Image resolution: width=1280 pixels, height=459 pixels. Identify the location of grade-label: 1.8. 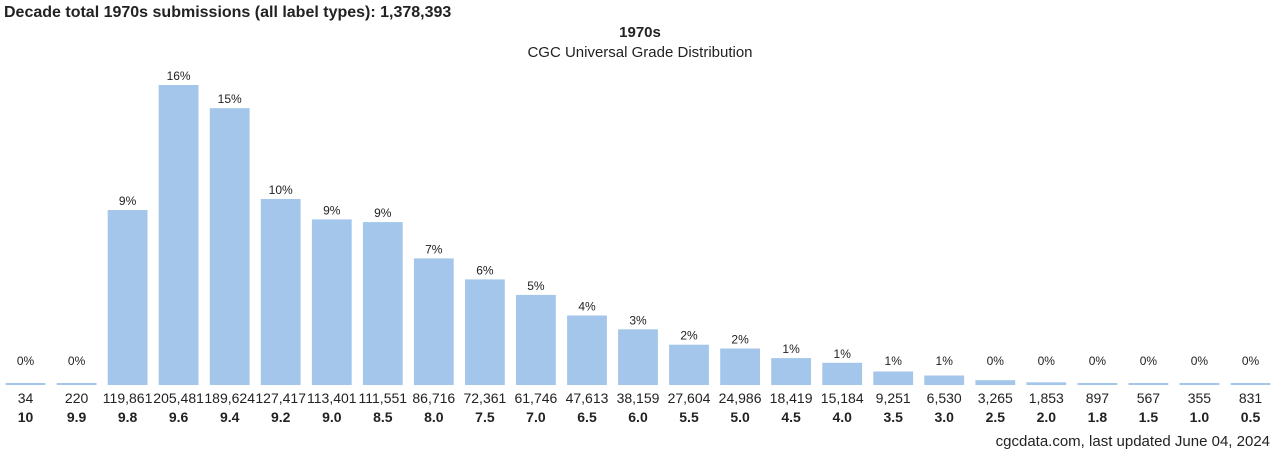
(1098, 417).